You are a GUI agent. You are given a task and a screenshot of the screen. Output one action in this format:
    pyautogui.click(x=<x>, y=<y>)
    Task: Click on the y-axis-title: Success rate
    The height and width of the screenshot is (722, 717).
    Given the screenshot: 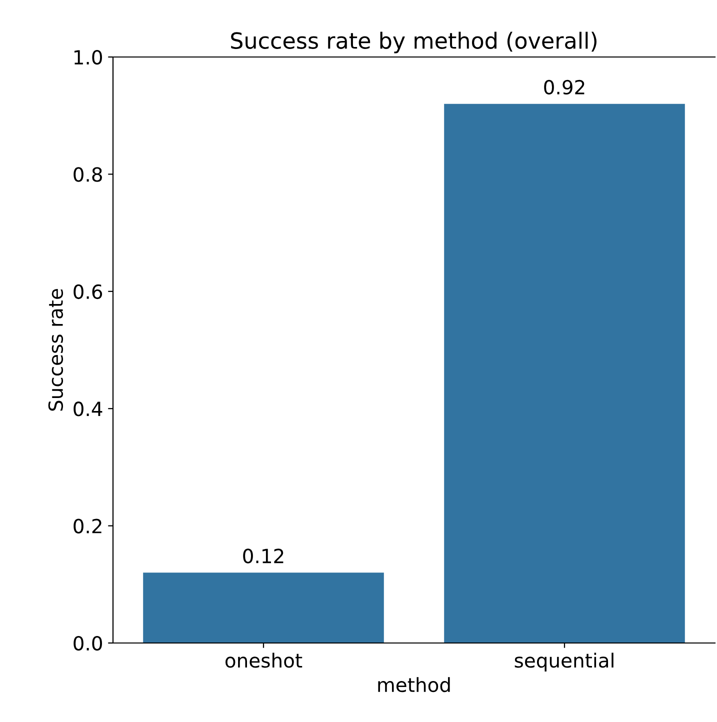 What is the action you would take?
    pyautogui.click(x=56, y=350)
    